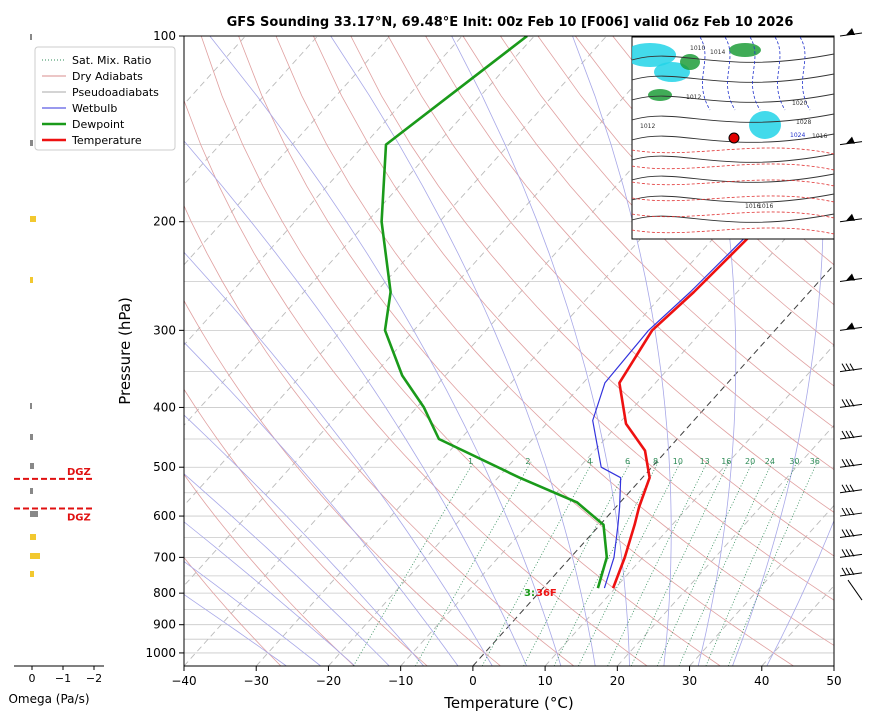 This screenshot has width=875, height=721. I want to click on omega-panel: 0 −1 −2 Omega (Pa/s) DGZ DGZ, so click(56, 370).